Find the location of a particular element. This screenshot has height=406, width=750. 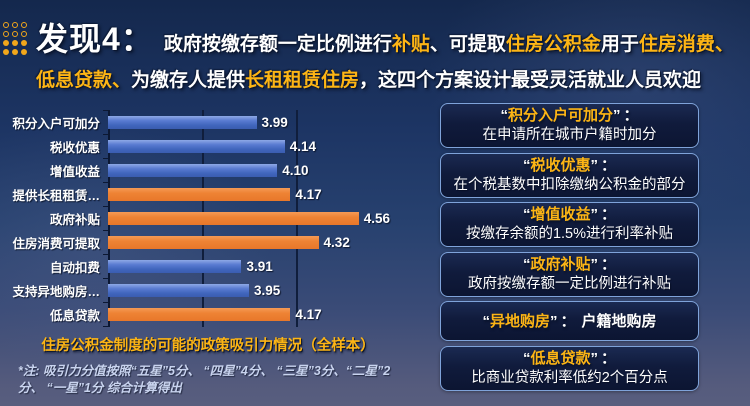

definition-card: “政府补贴”： 政府按缴存额一定比例进行补贴 is located at coordinates (569, 274).